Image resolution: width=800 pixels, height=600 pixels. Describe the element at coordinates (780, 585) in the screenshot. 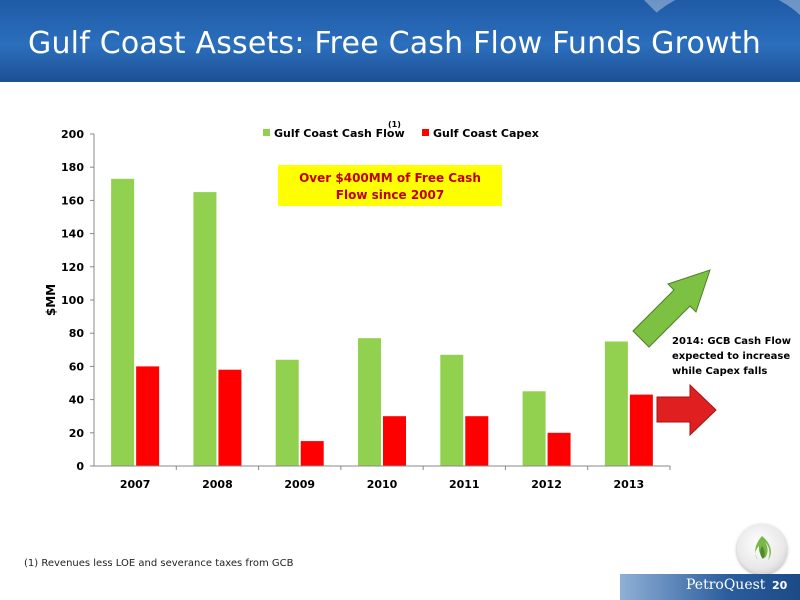

I see `page-number: 20` at that location.